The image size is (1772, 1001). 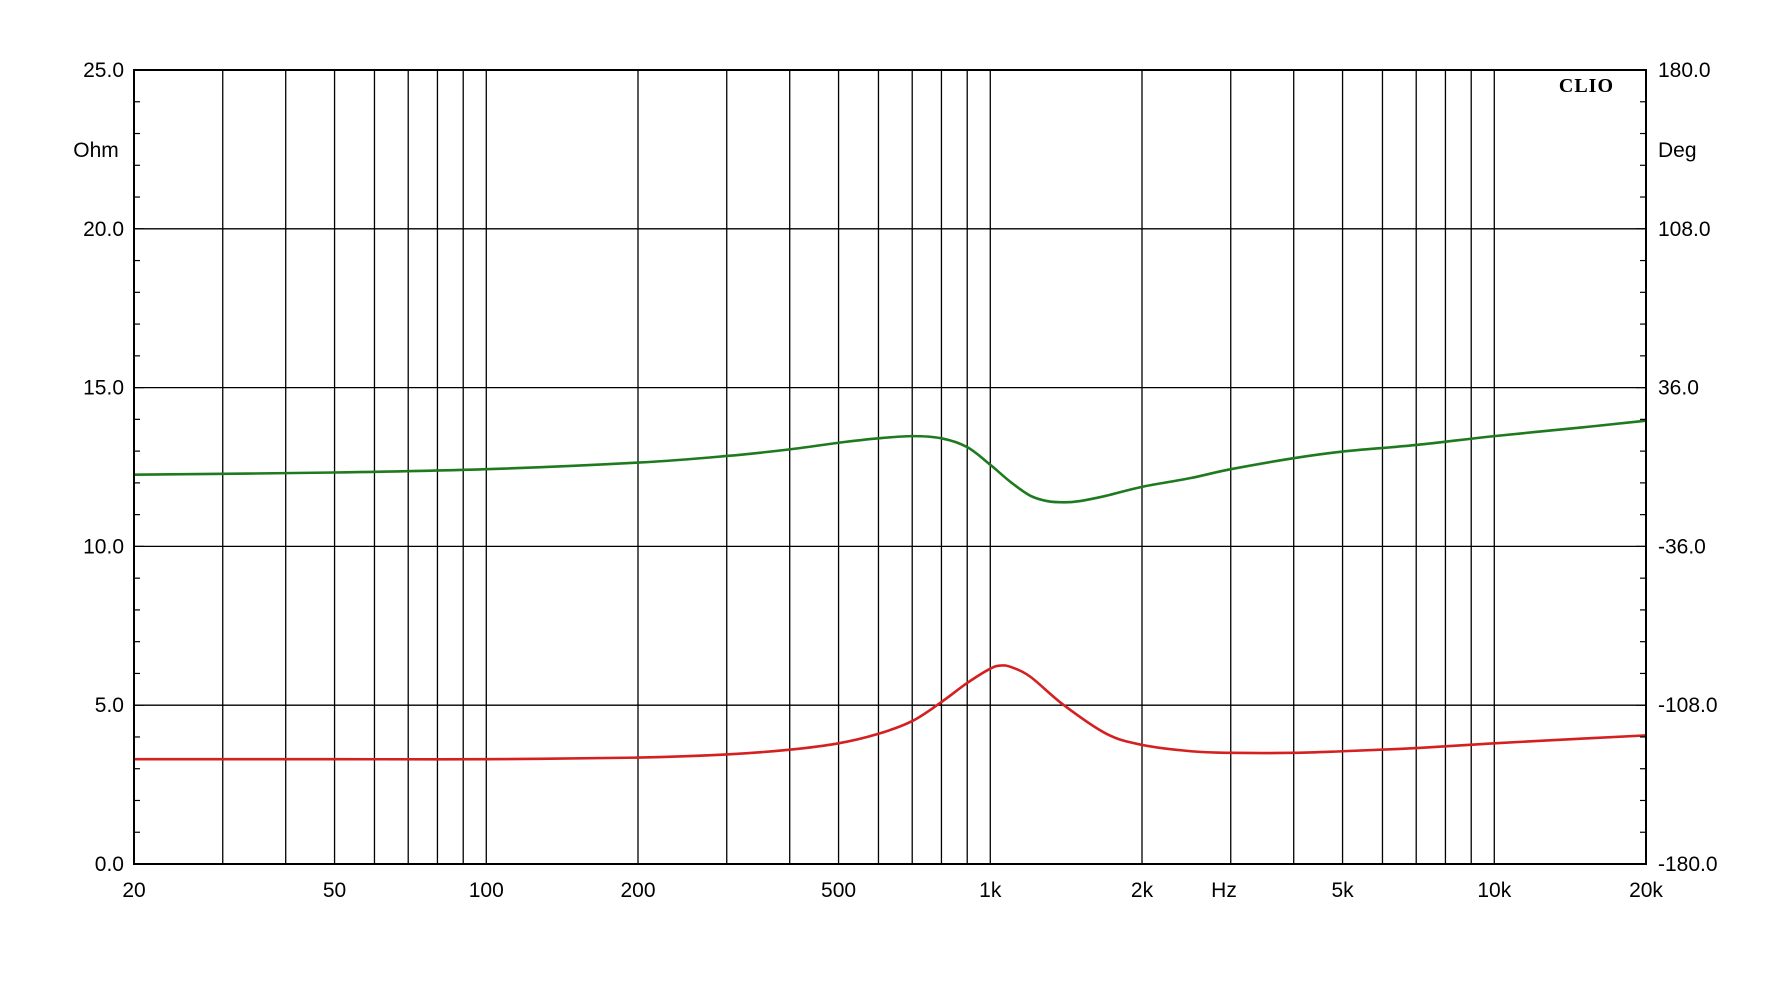 I want to click on x-axis-label: Hz, so click(x=1224, y=890).